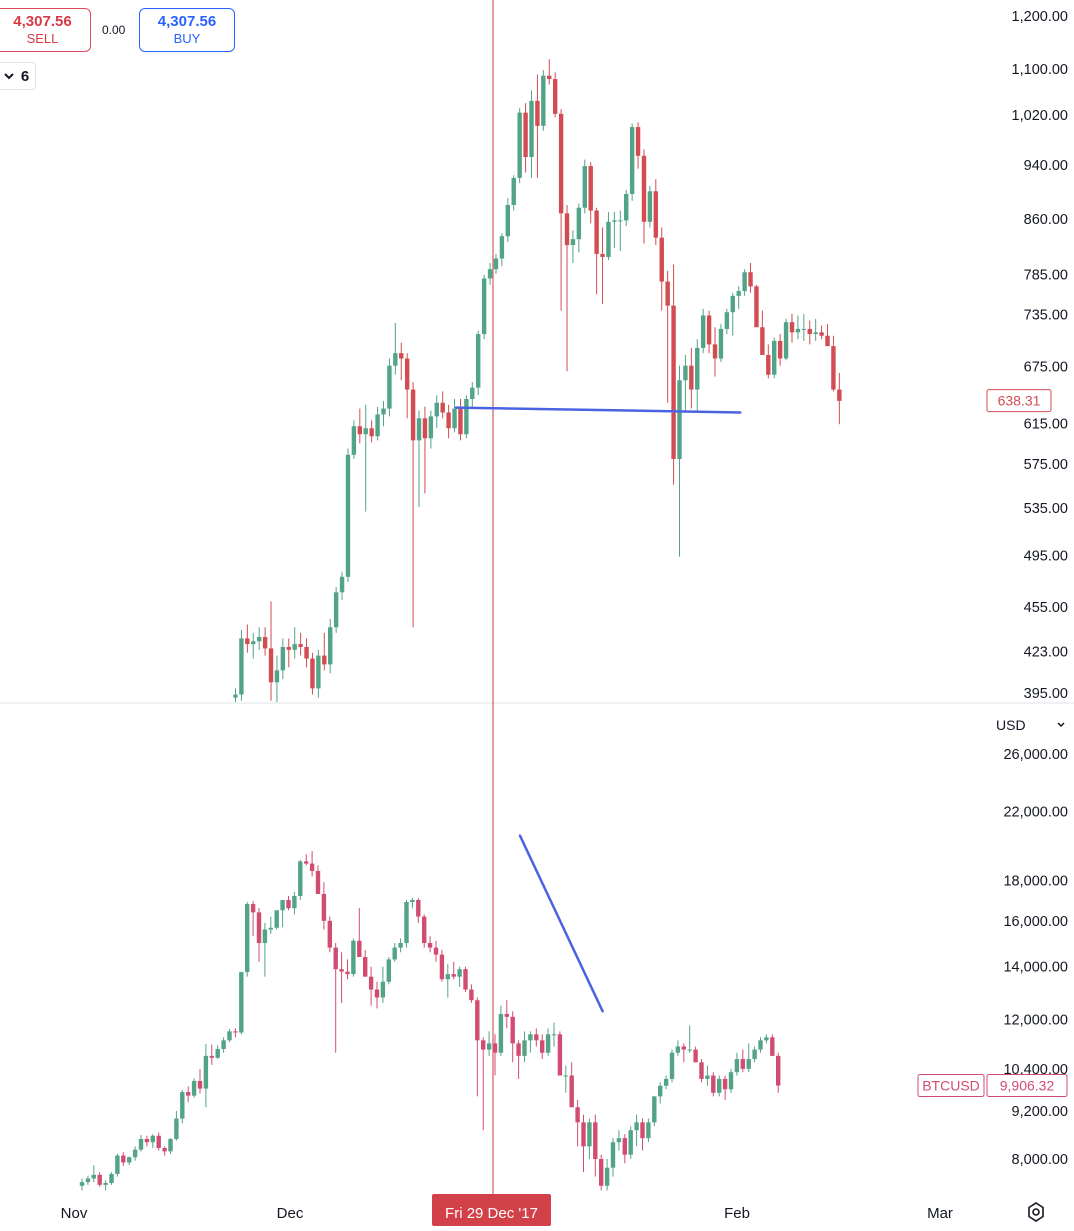  I want to click on price-tick-label: 940.00, so click(1046, 166).